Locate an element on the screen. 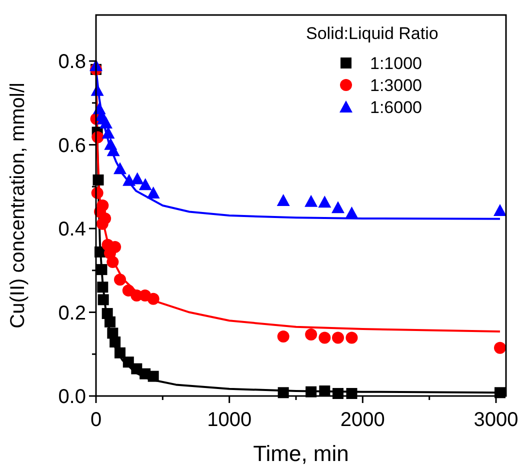 This screenshot has width=526, height=469. x-tick-label: 3000 is located at coordinates (496, 420).